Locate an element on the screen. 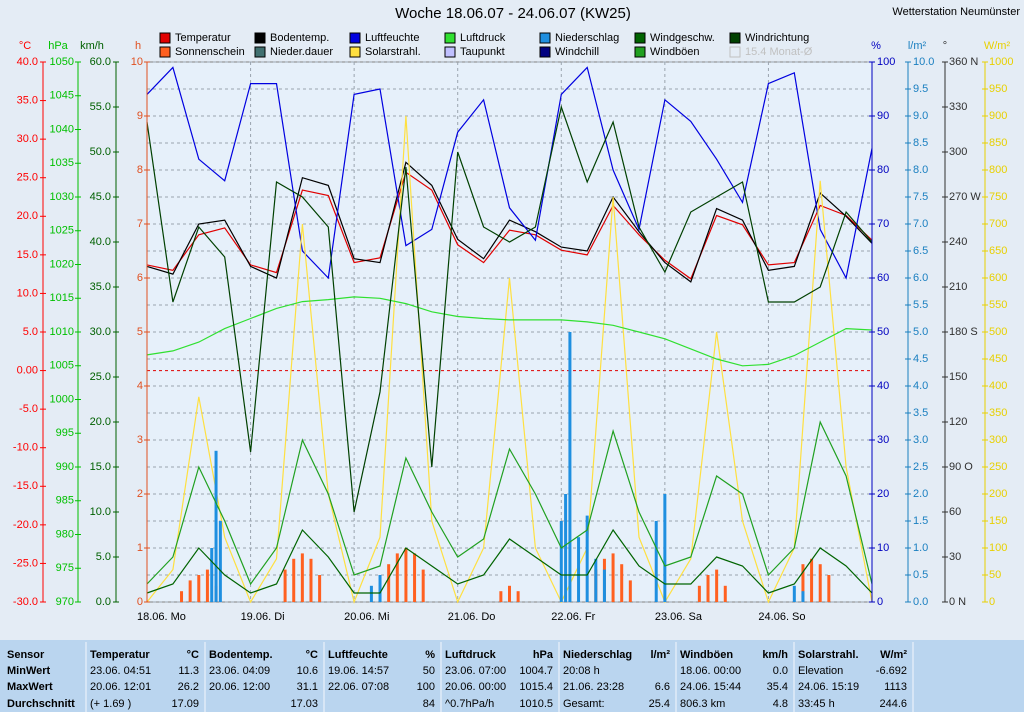 The image size is (1024, 712). legend-label: Temperatur is located at coordinates (203, 38).